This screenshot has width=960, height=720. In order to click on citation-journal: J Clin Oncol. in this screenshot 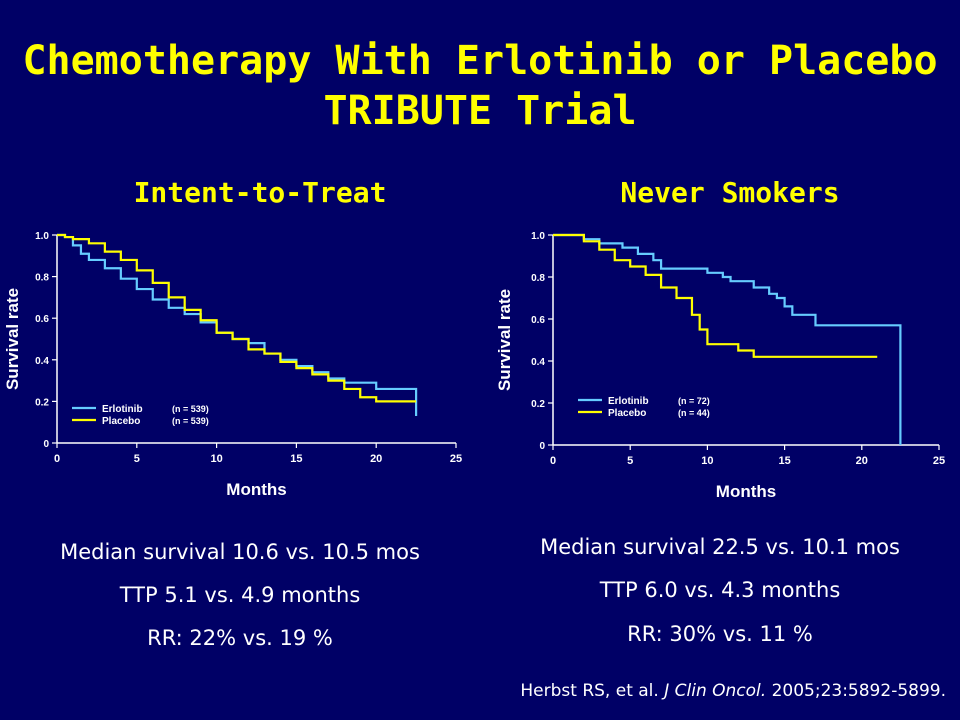, I will do `click(715, 691)`.